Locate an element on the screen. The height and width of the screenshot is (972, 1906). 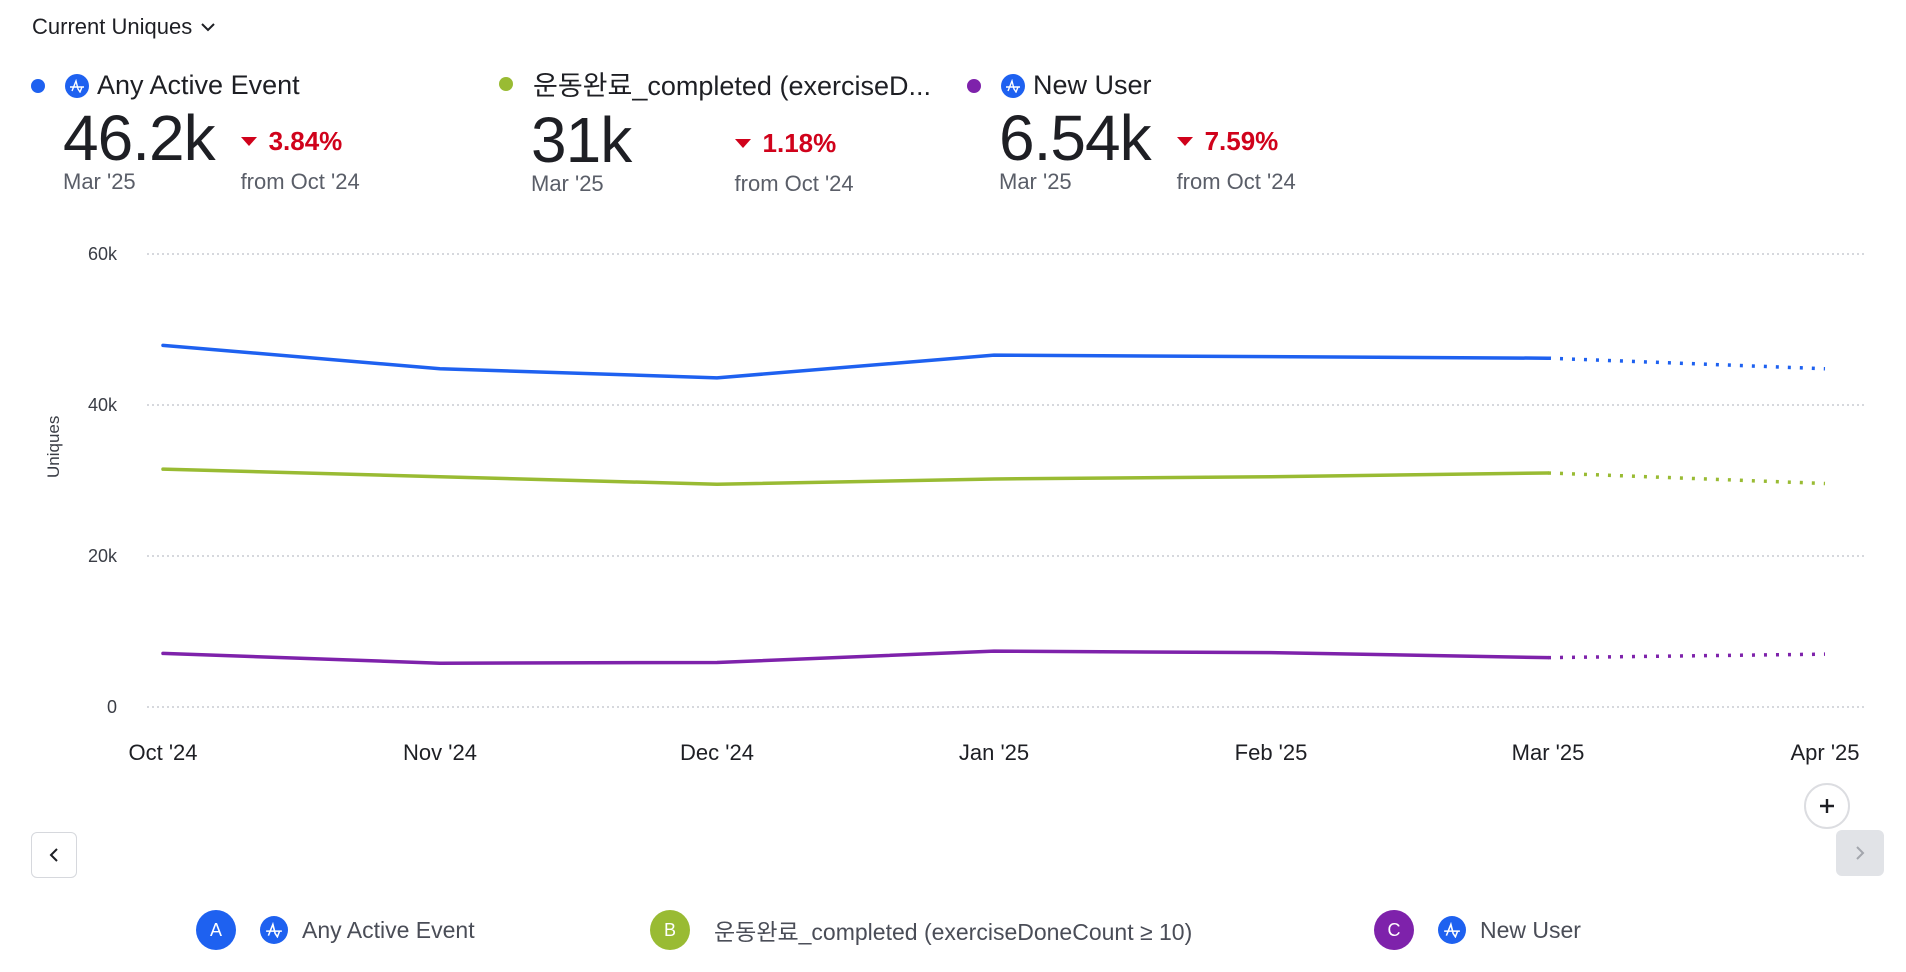
metric-selector-dropdown: Current Uniques is located at coordinates (124, 27).